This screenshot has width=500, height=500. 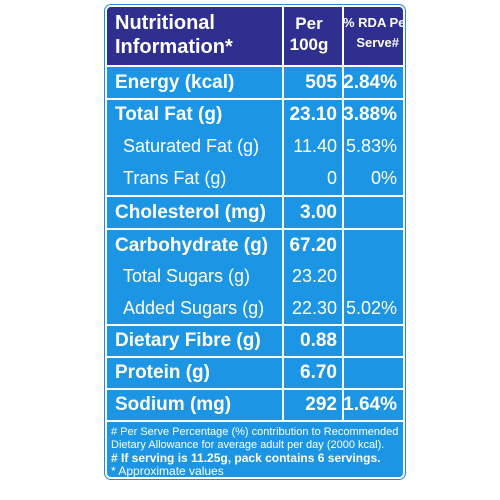 What do you see at coordinates (255, 115) in the screenshot?
I see `table-row-total-fat: Total Fat (g) 23.10 3.88%` at bounding box center [255, 115].